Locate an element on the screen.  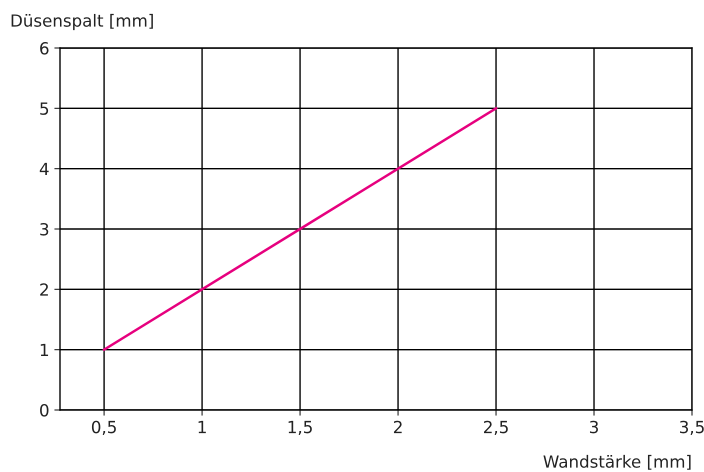
y-tick-label: 6 is located at coordinates (44, 48).